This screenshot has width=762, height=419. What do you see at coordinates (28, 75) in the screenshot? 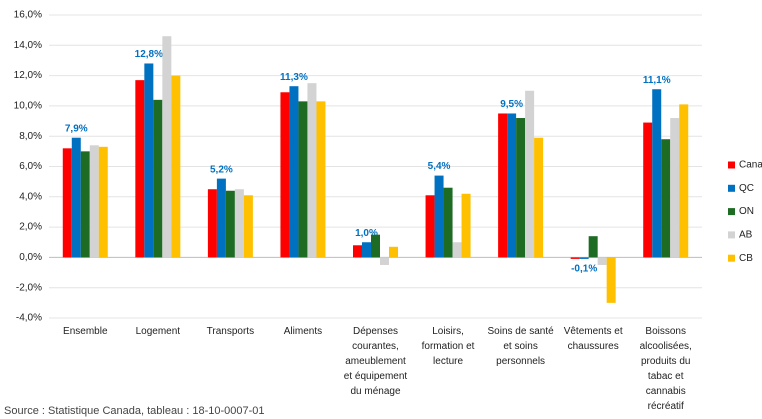
I see `y-tick-label: 12,0%` at bounding box center [28, 75].